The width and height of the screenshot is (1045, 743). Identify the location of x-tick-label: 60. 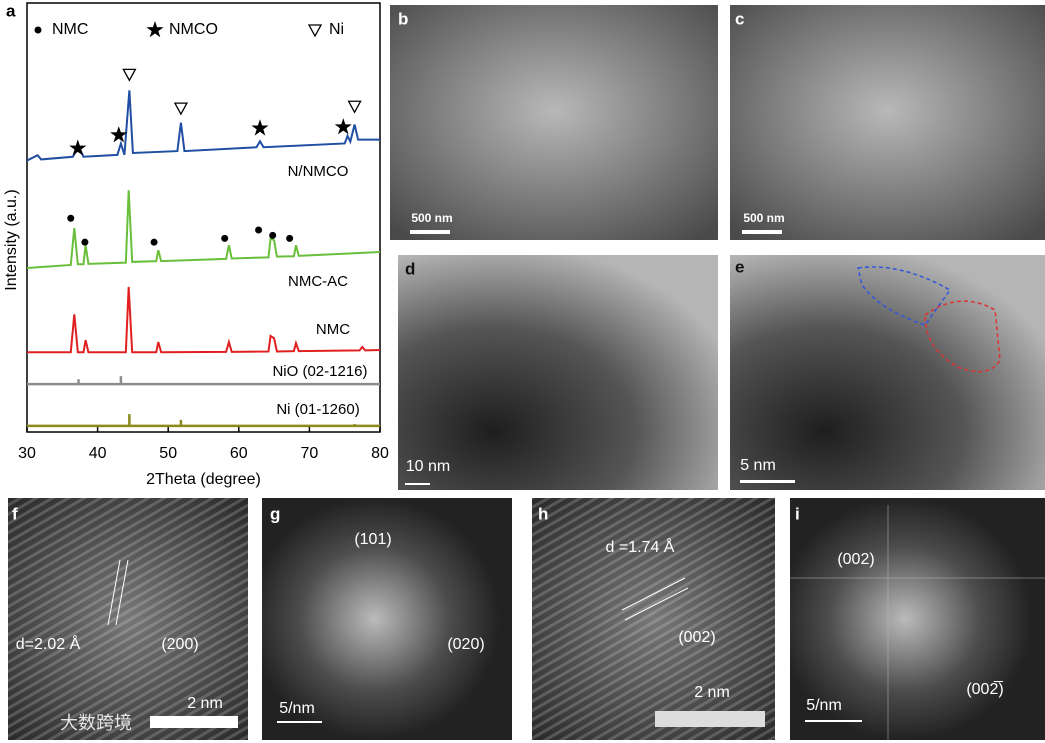
(239, 453).